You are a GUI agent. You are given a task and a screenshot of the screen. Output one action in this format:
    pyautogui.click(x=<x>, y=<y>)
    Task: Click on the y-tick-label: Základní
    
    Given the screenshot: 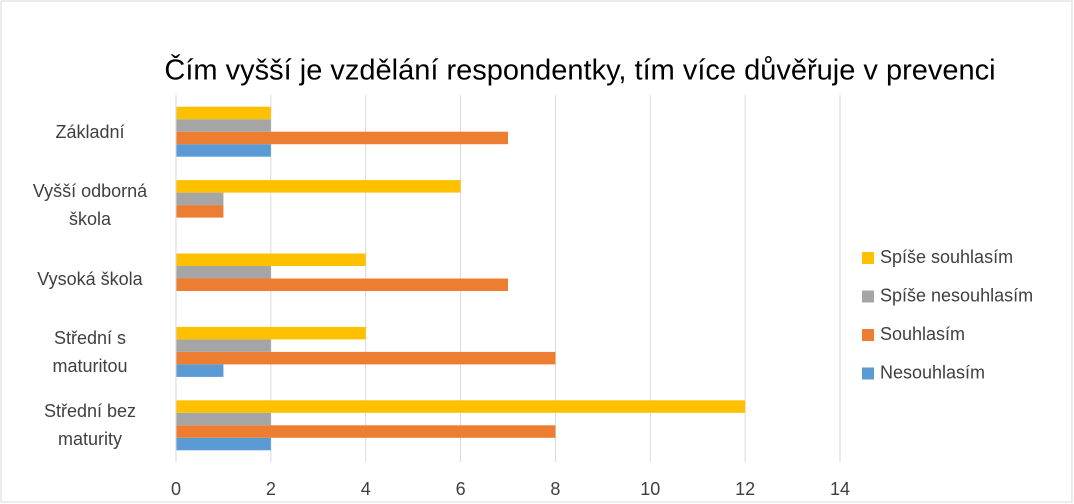 What is the action you would take?
    pyautogui.click(x=90, y=131)
    